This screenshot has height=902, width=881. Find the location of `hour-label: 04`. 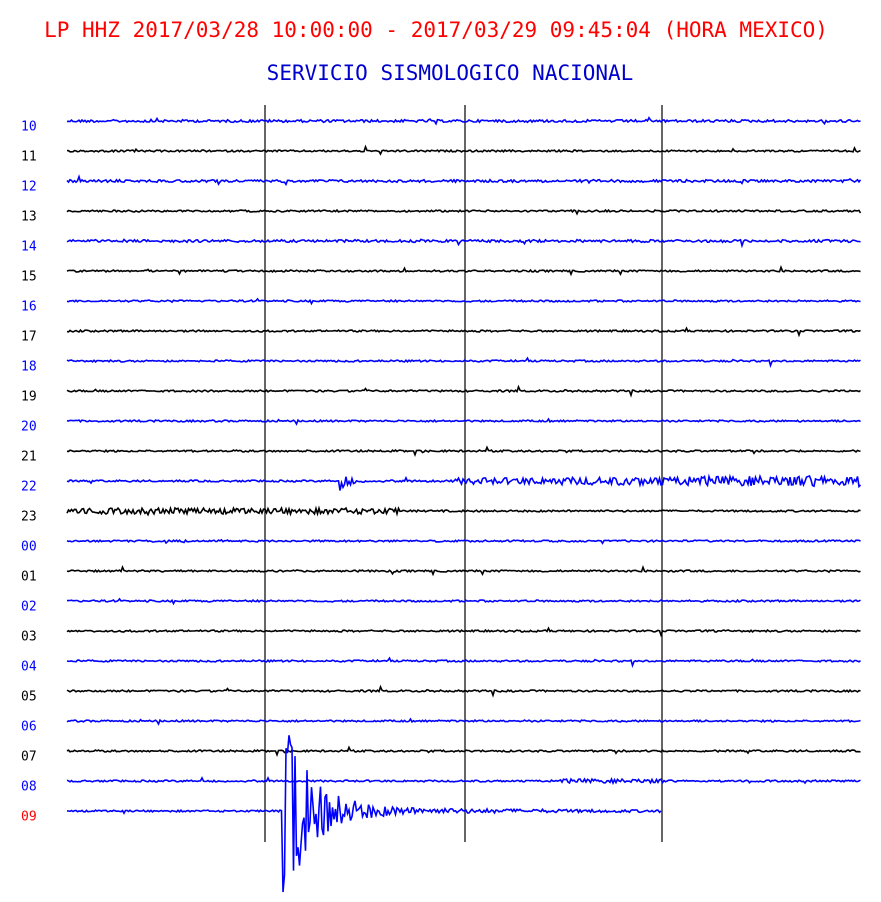

hour-label: 04 is located at coordinates (29, 667).